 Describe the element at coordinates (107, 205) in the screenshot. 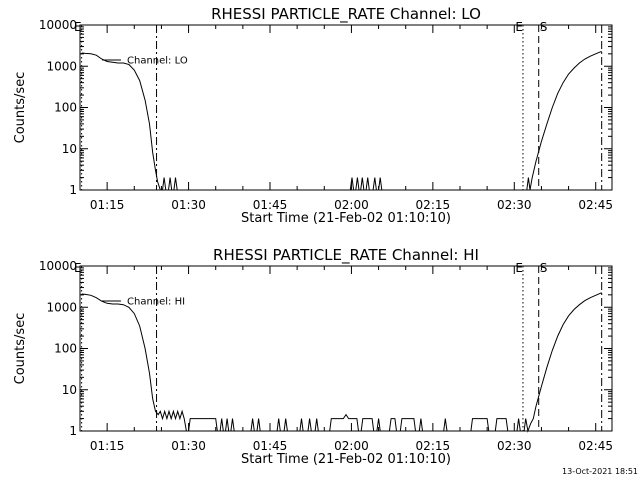

I see `chart-1-x-tick-label: 01:15` at that location.